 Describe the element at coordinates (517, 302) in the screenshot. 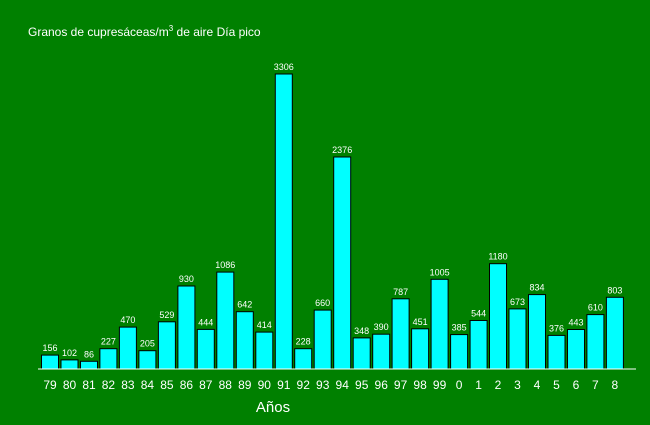

I see `data-label-3: 673` at that location.